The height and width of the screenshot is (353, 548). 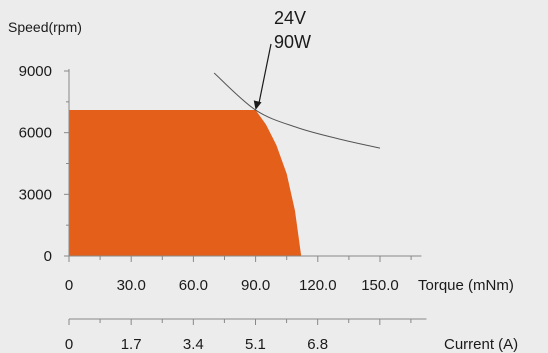 What do you see at coordinates (257, 105) in the screenshot?
I see `annotation-arrow-head` at bounding box center [257, 105].